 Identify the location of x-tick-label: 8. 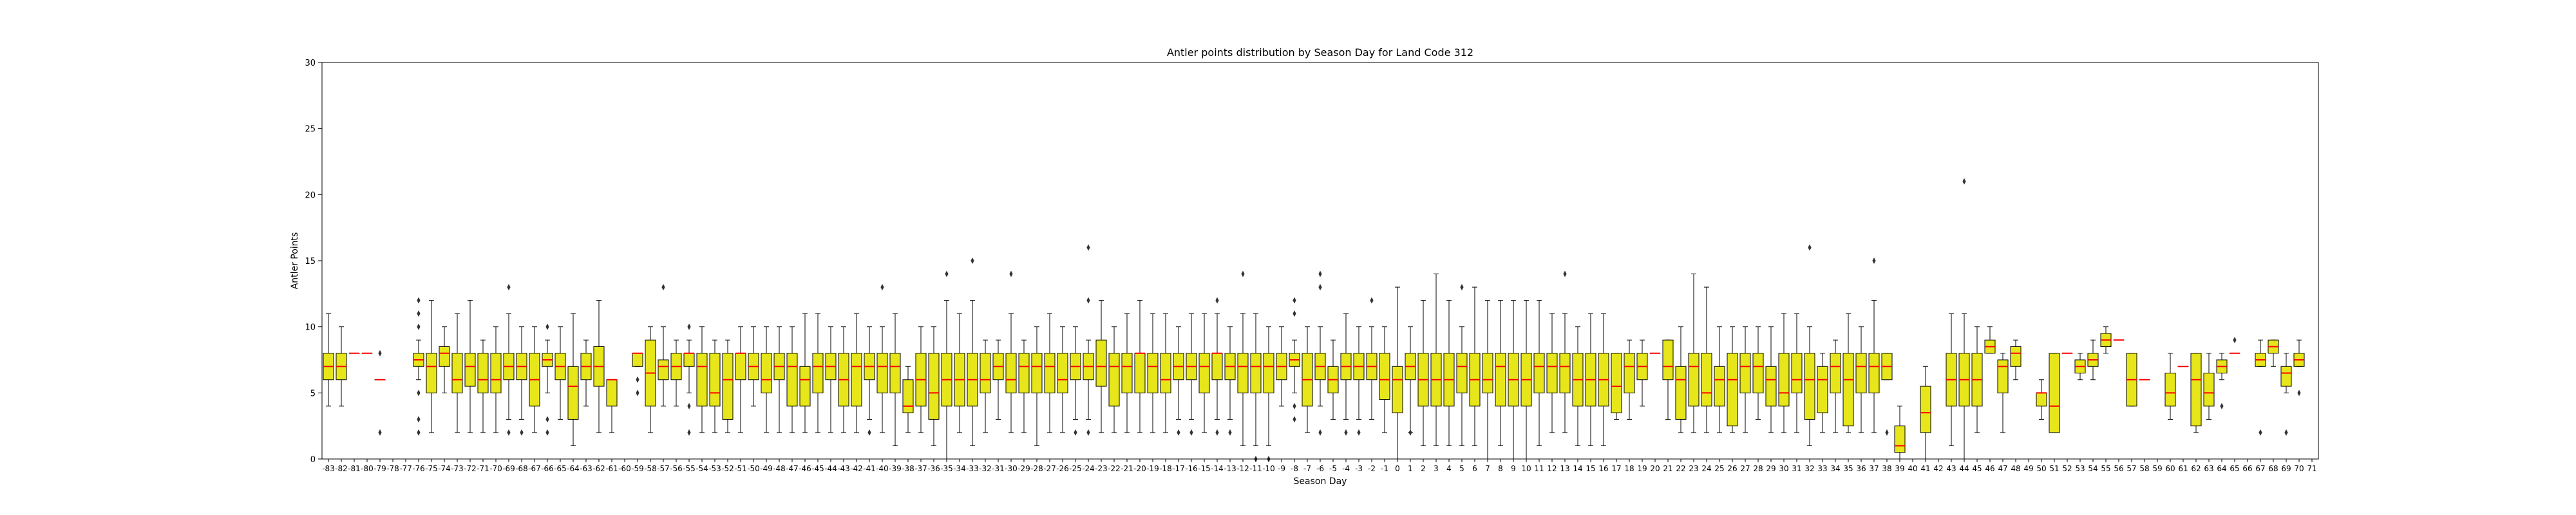
(1500, 468).